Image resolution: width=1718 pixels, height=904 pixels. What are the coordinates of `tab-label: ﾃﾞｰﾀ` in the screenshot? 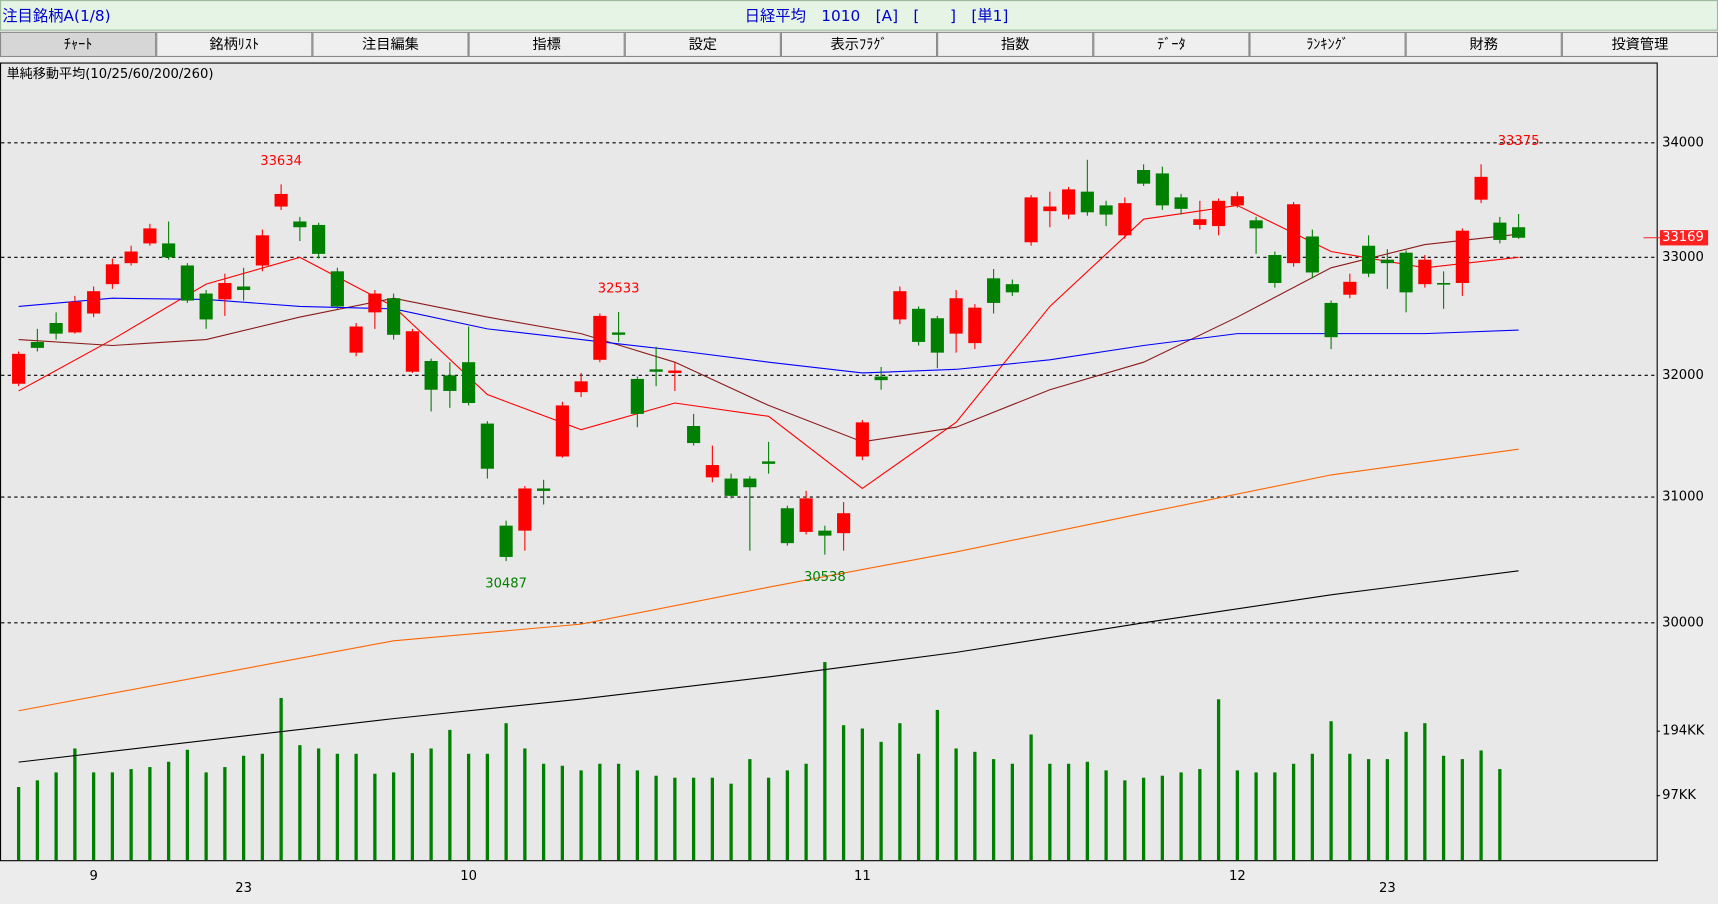 It's located at (1171, 44).